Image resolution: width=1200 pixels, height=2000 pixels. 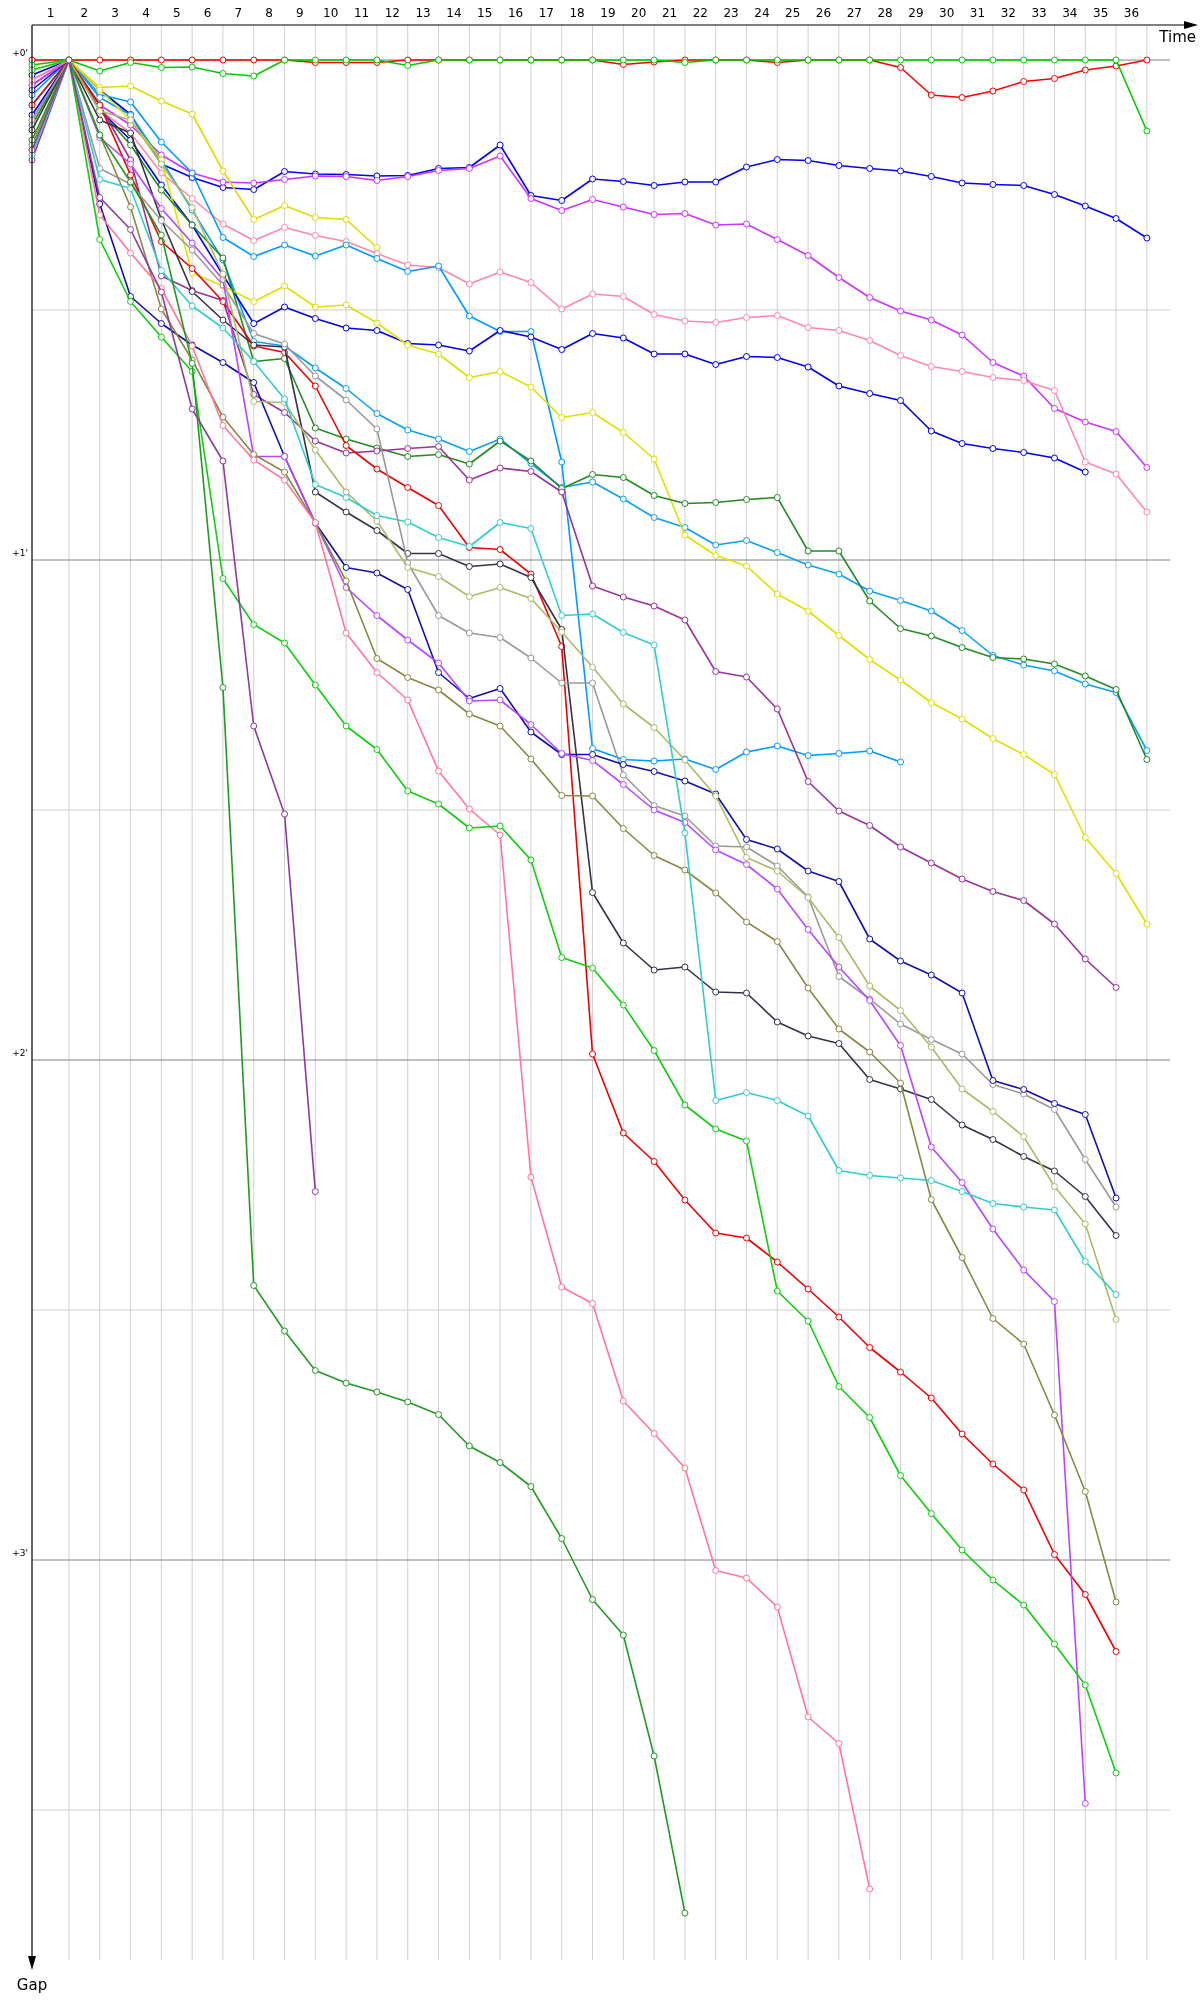 I want to click on x-tick-label: 3, so click(x=115, y=13).